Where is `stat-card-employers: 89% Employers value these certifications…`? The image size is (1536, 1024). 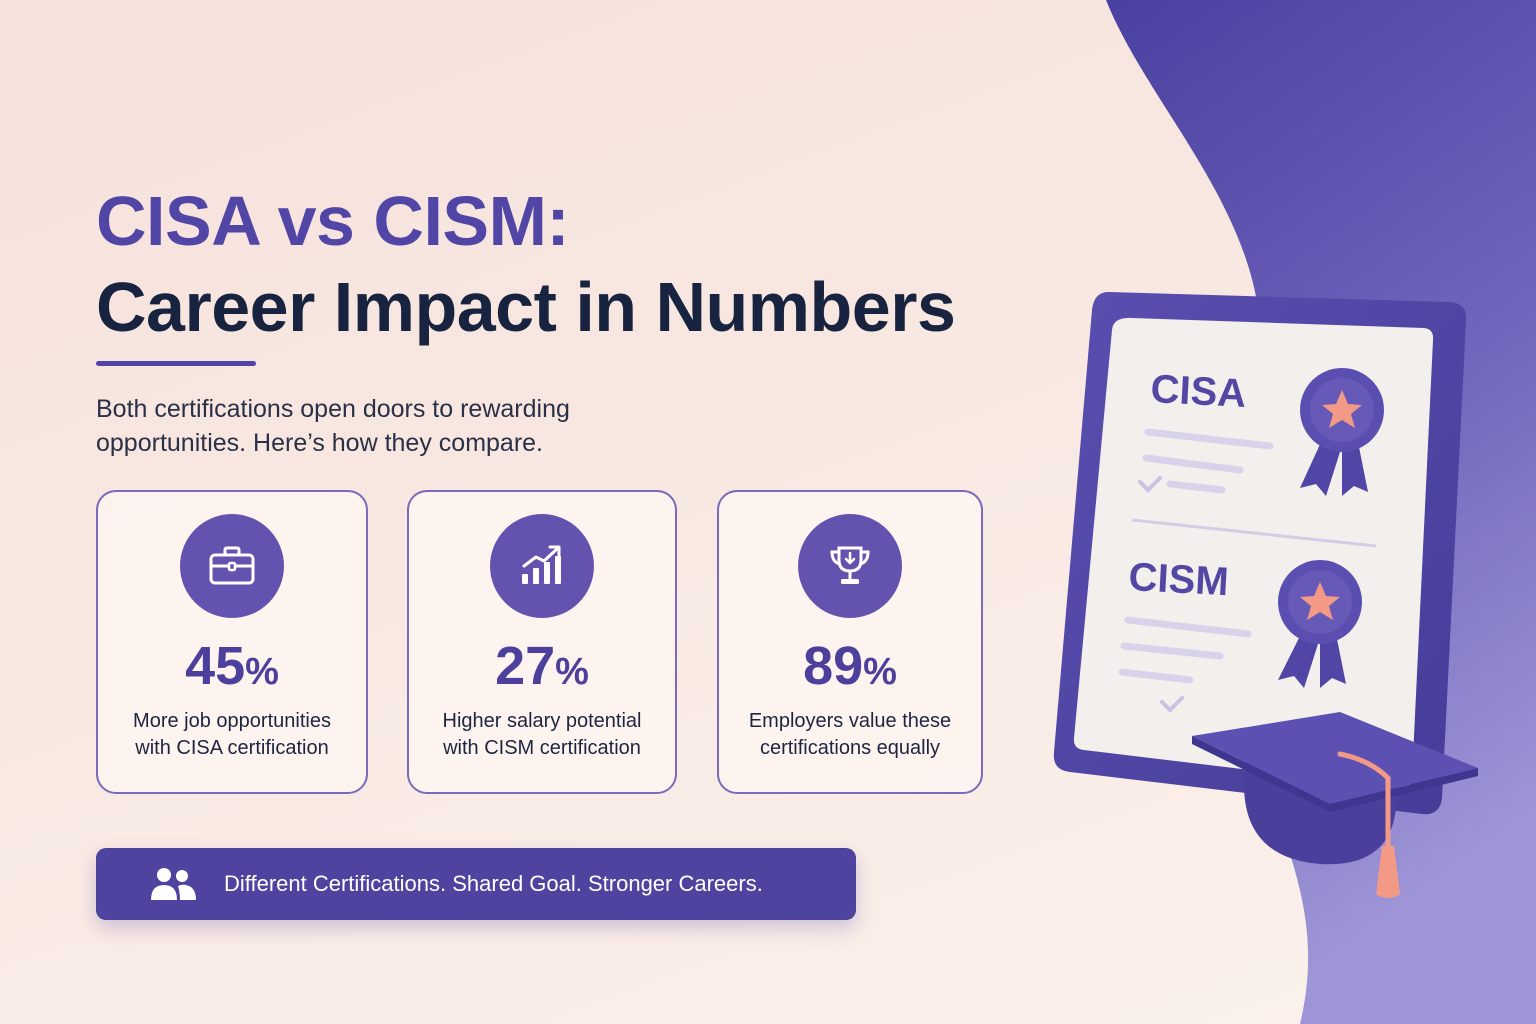 stat-card-employers: 89% Employers value these certifications… is located at coordinates (850, 642).